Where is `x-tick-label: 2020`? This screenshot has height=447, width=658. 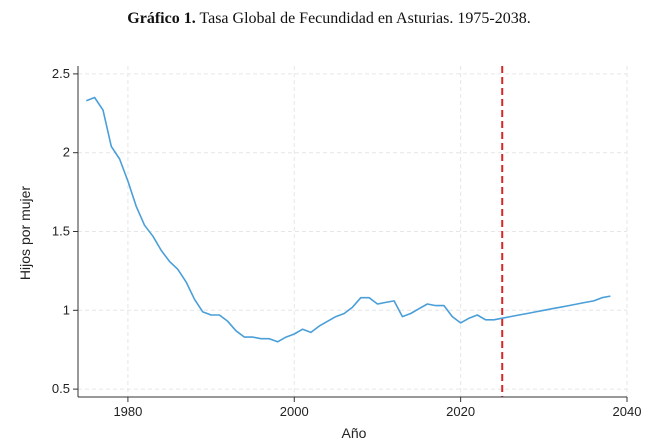
x-tick-label: 2020 is located at coordinates (460, 411).